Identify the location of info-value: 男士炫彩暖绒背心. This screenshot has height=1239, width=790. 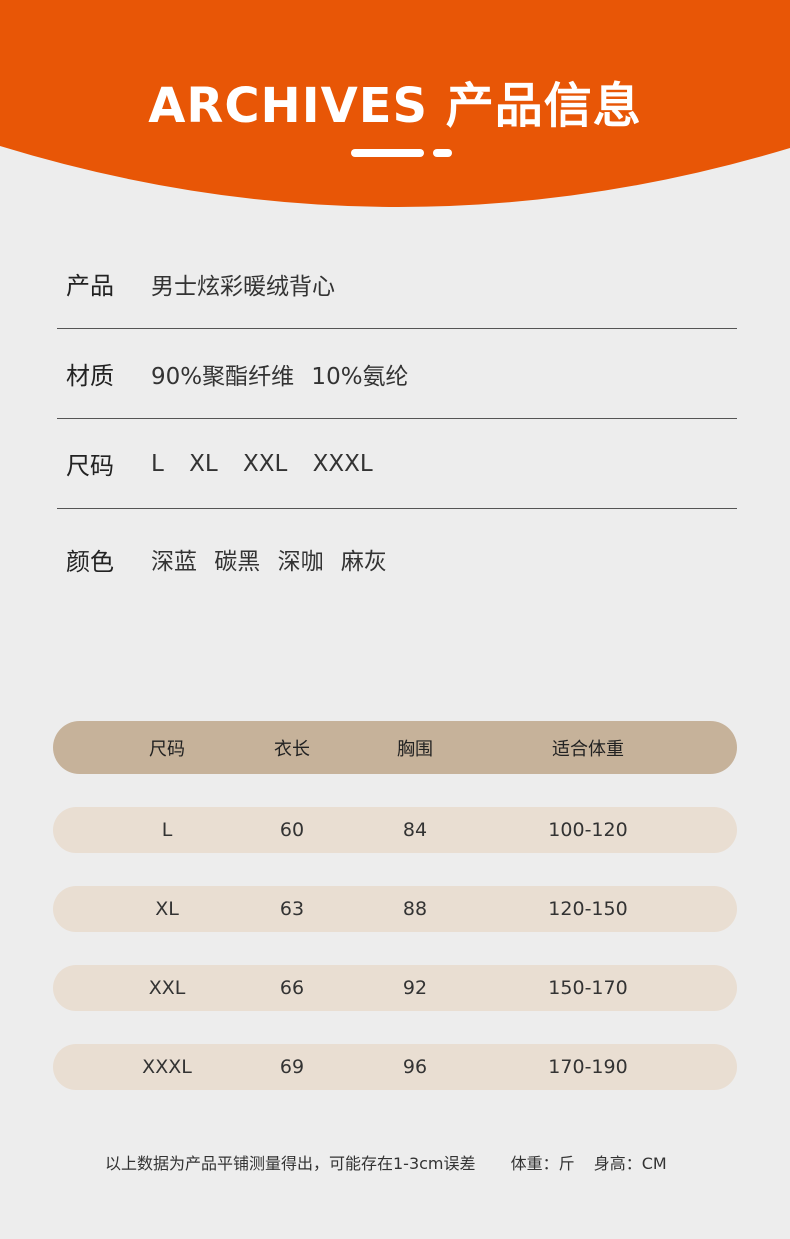
(243, 286).